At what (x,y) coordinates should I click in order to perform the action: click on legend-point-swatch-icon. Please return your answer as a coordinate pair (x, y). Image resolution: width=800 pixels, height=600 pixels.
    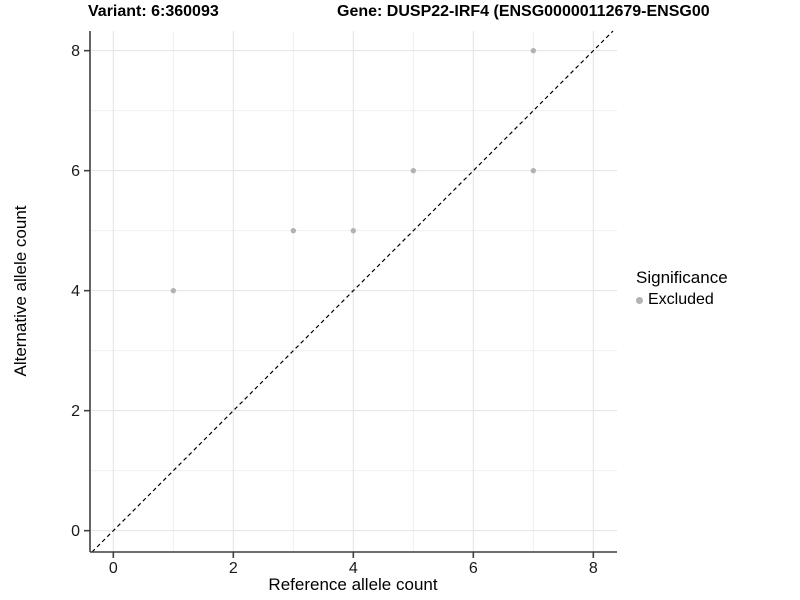
    Looking at the image, I should click on (639, 300).